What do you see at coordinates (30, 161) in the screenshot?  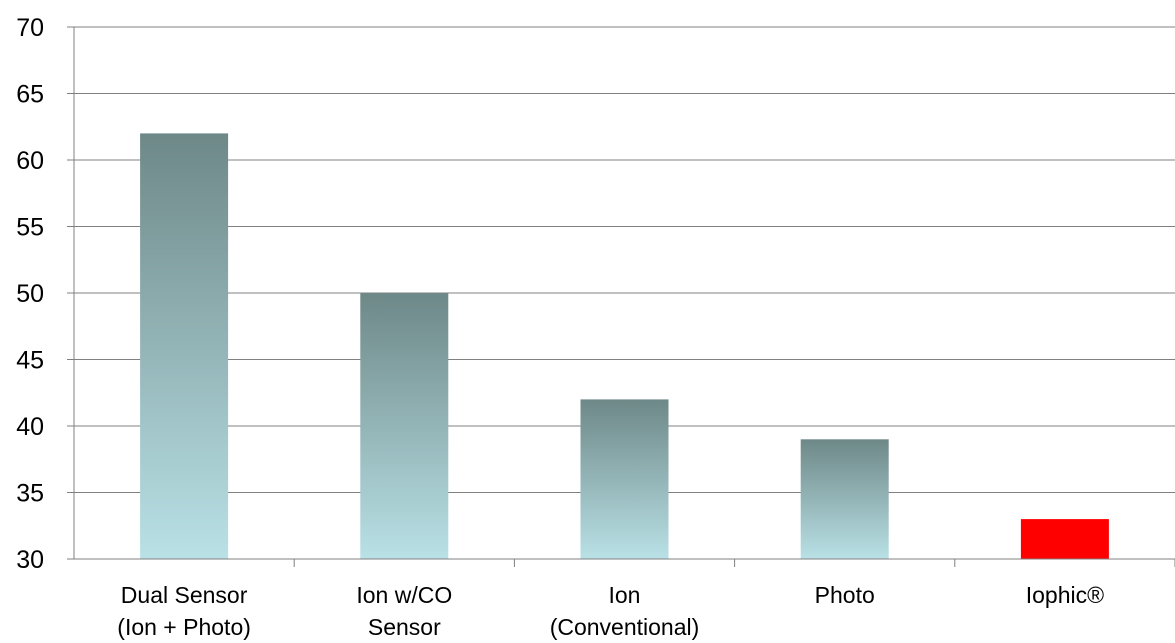 I see `y-tick-label: 60` at bounding box center [30, 161].